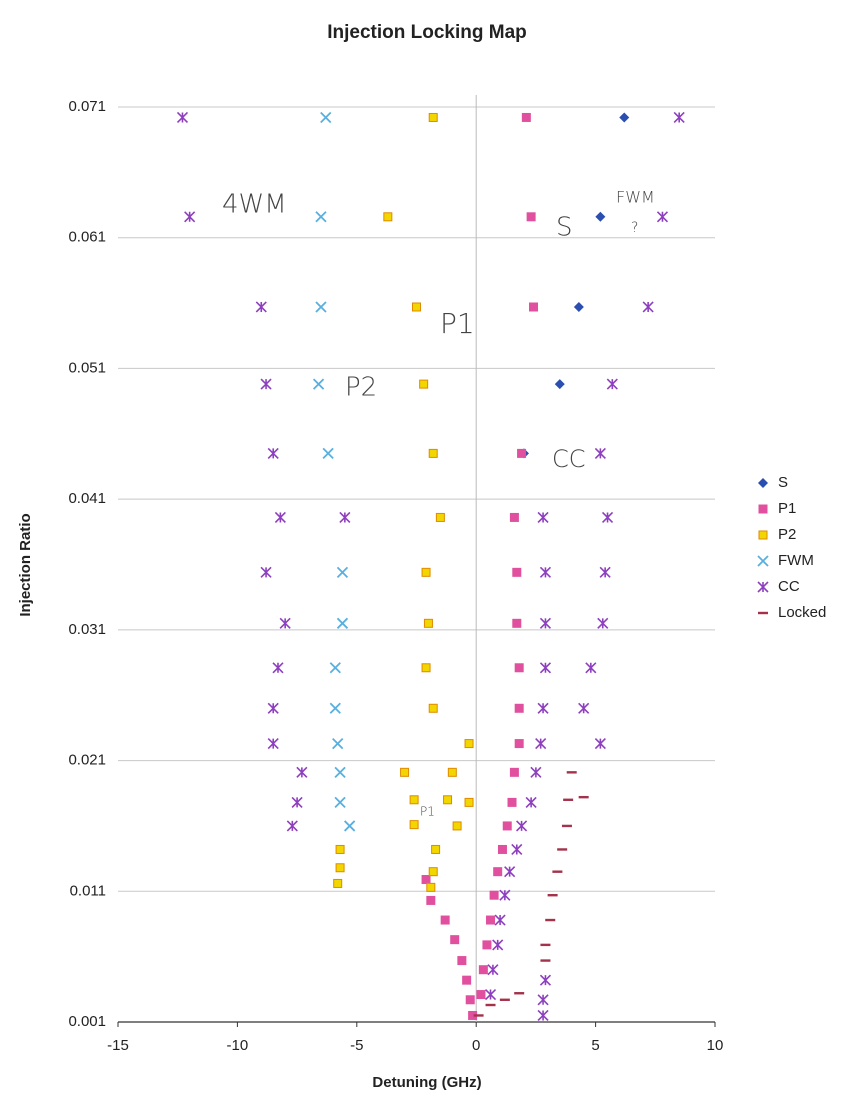  Describe the element at coordinates (426, 1082) in the screenshot. I see `x-axis-title: Detuning (GHz)` at that location.